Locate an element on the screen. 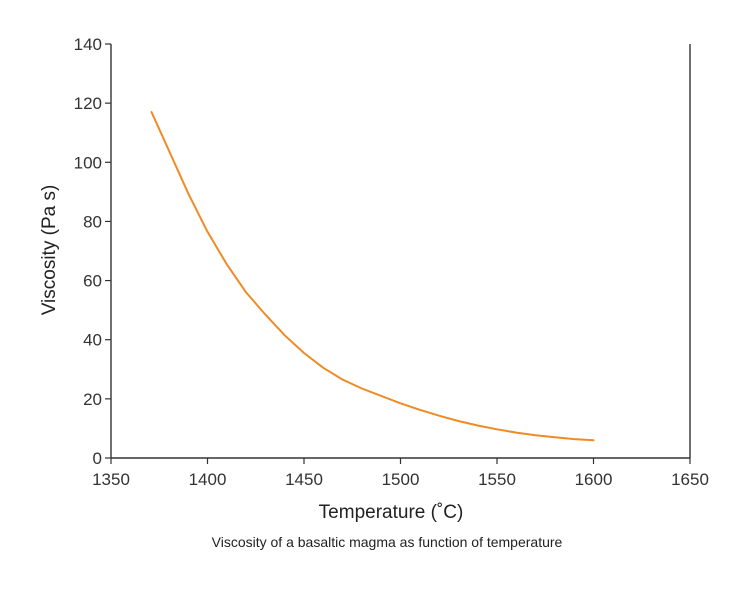  y-tick-label: 120 is located at coordinates (88, 103).